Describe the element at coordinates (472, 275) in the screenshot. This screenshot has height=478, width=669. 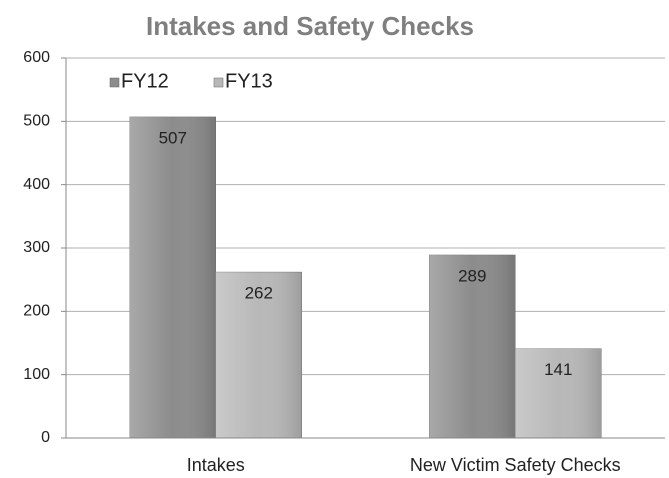
I see `data-label: 289` at that location.